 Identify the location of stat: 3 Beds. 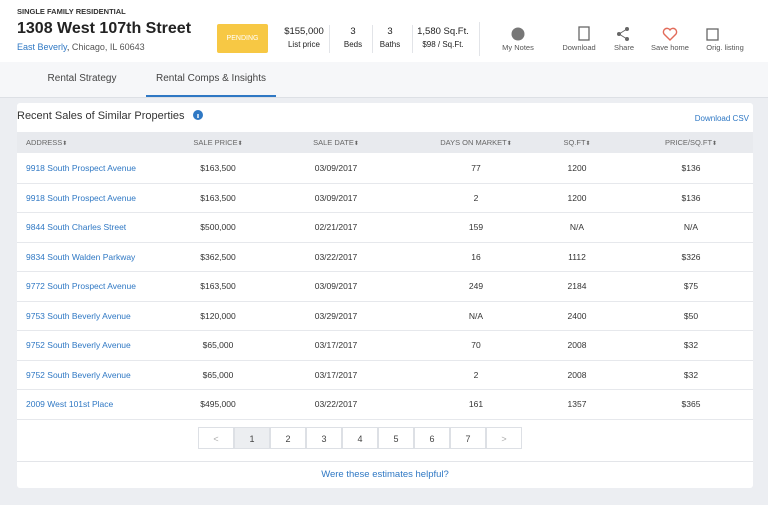
(353, 37).